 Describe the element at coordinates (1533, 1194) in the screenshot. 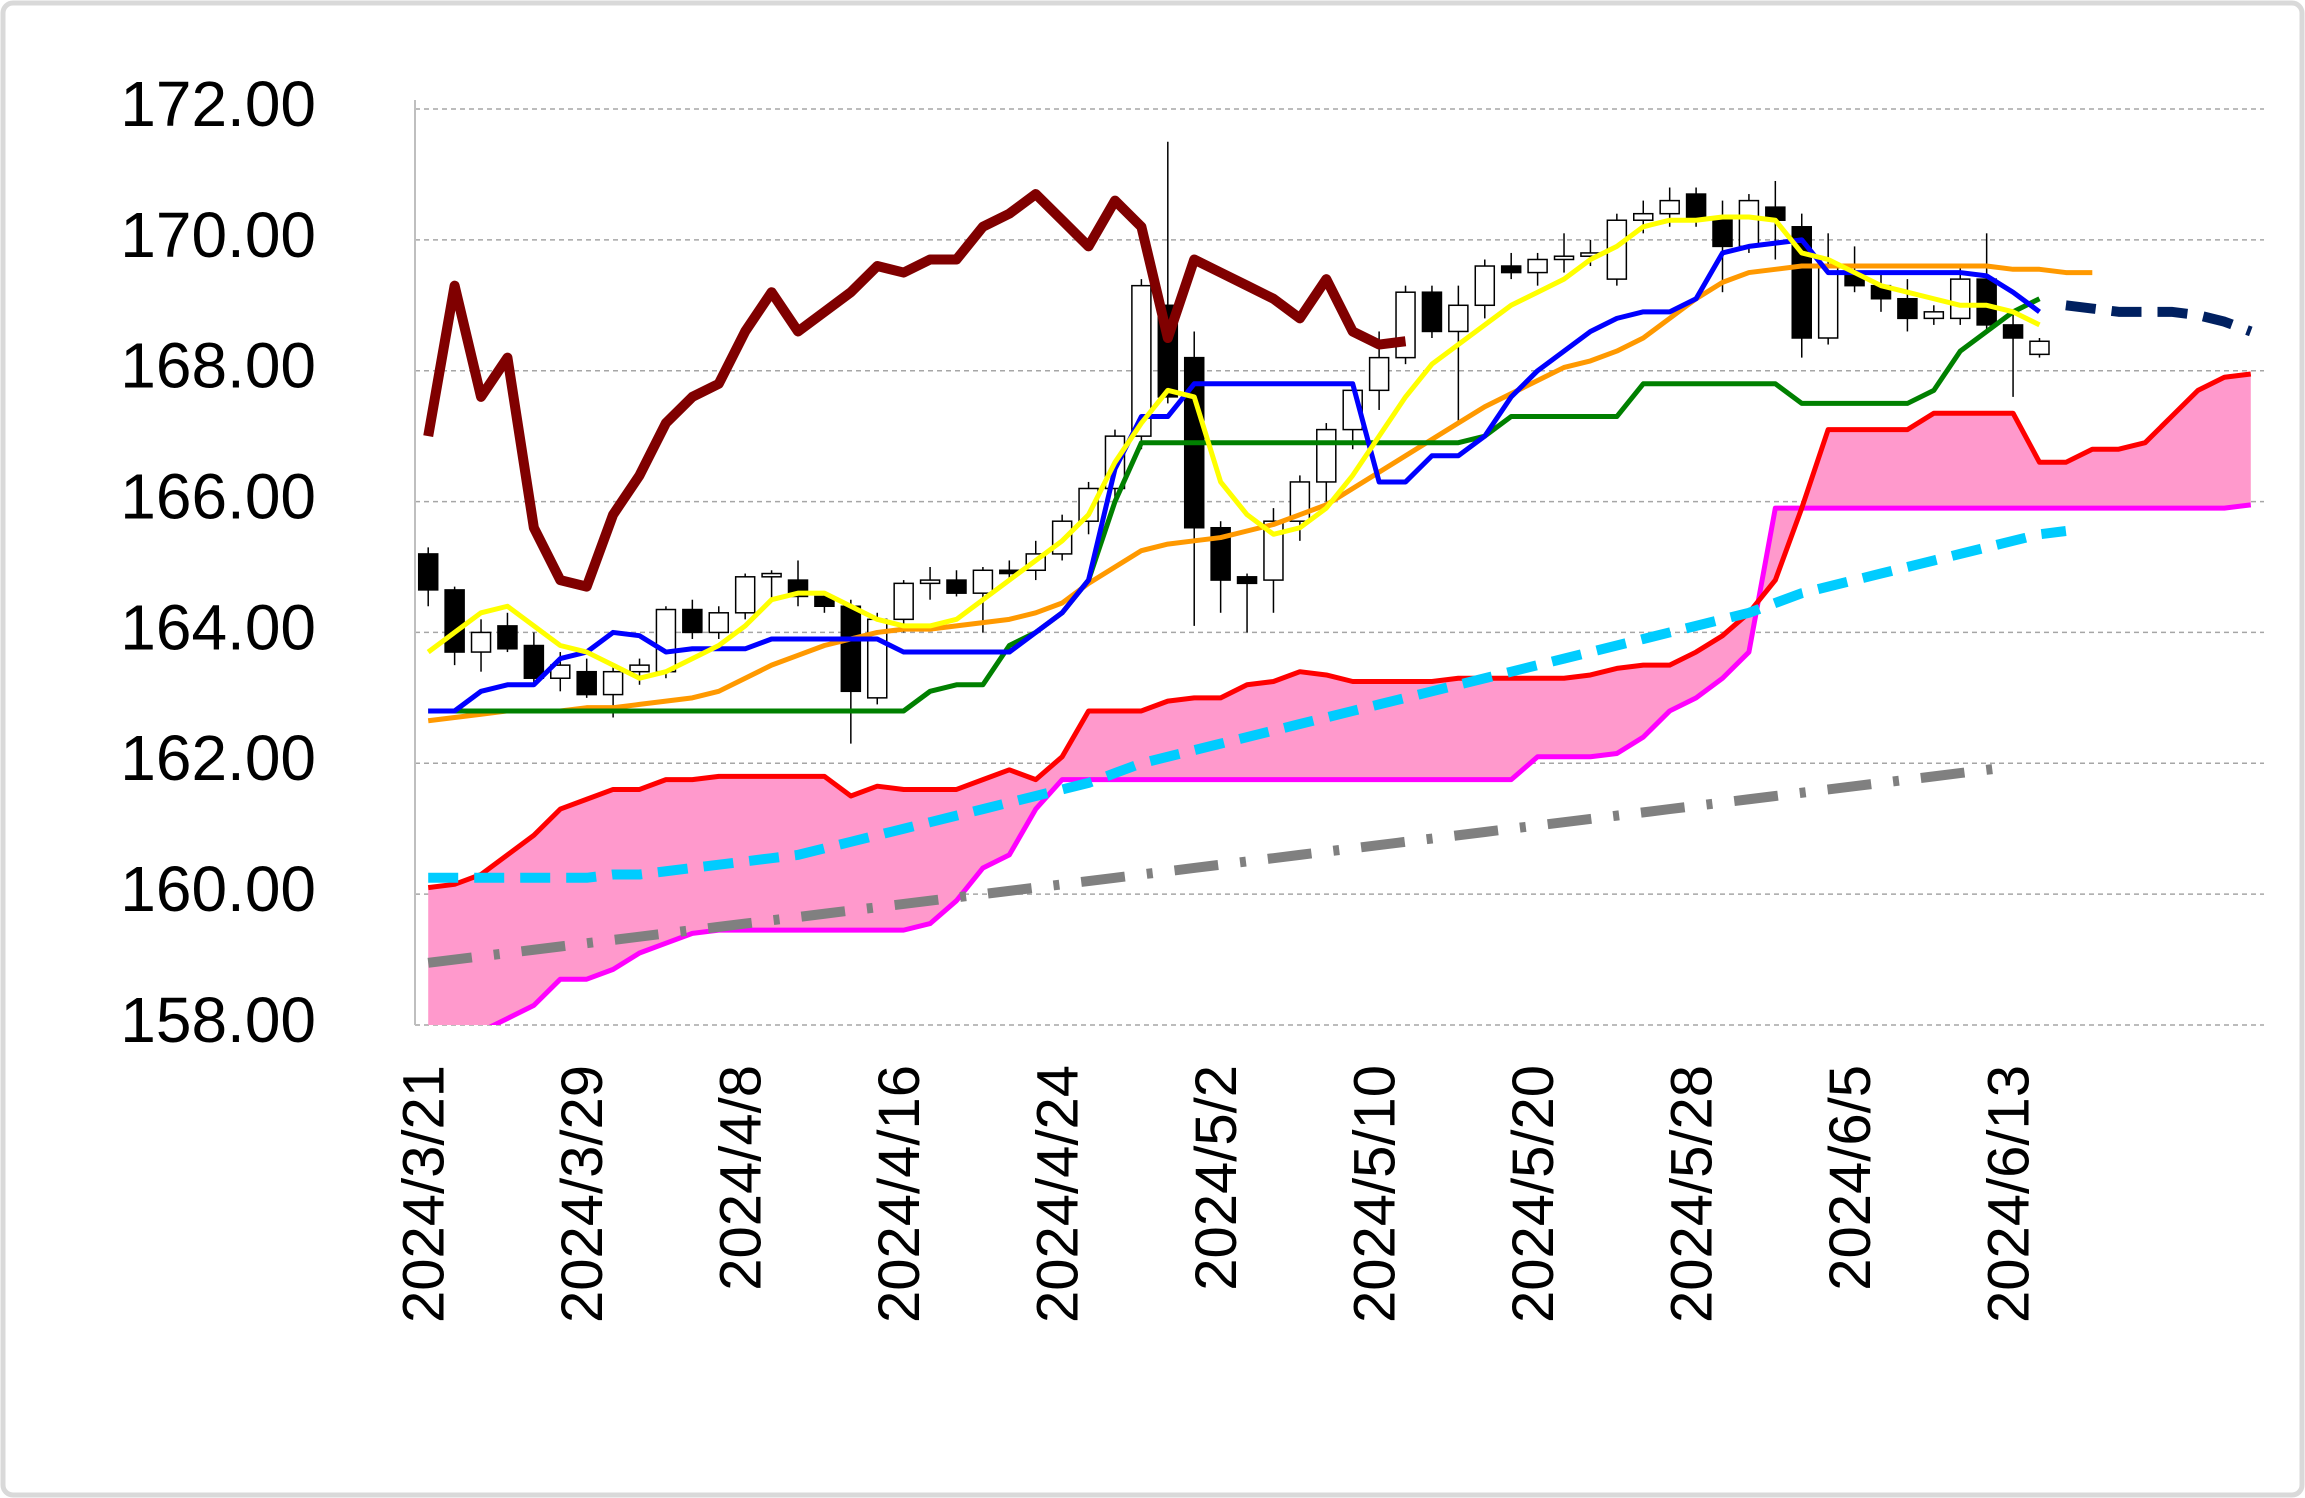

I see `x-tick-label: 2024/5/20` at that location.